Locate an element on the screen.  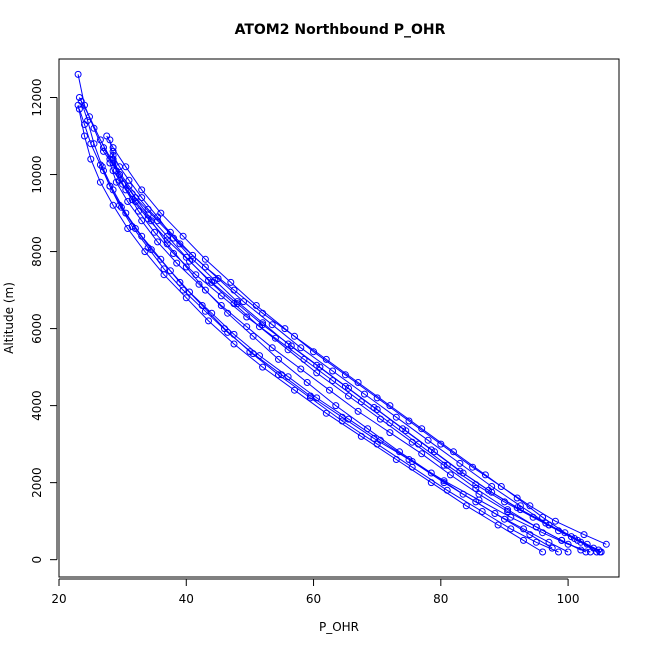
y-tick-label: 10000 is located at coordinates (37, 174).